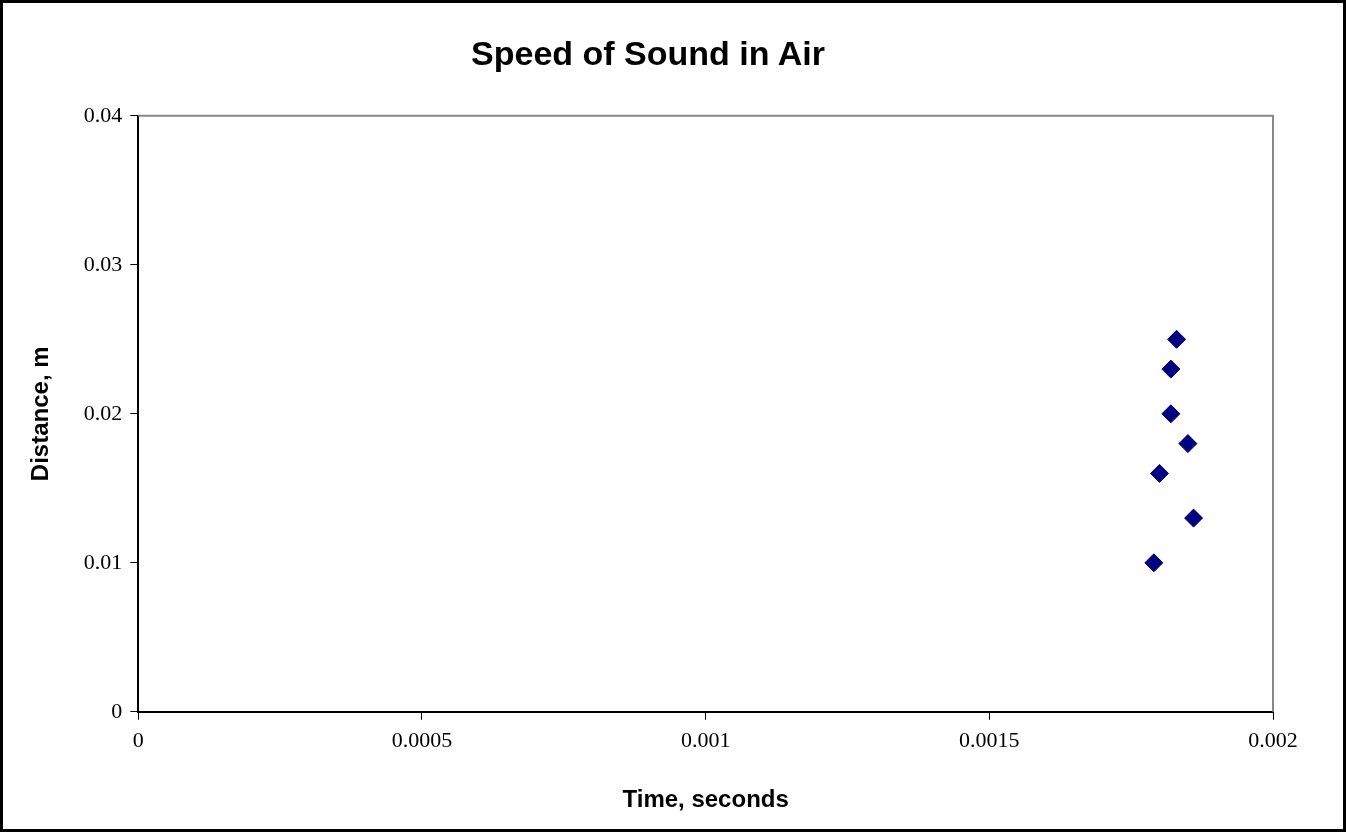  What do you see at coordinates (989, 739) in the screenshot?
I see `x-tick-label: 0.0015` at bounding box center [989, 739].